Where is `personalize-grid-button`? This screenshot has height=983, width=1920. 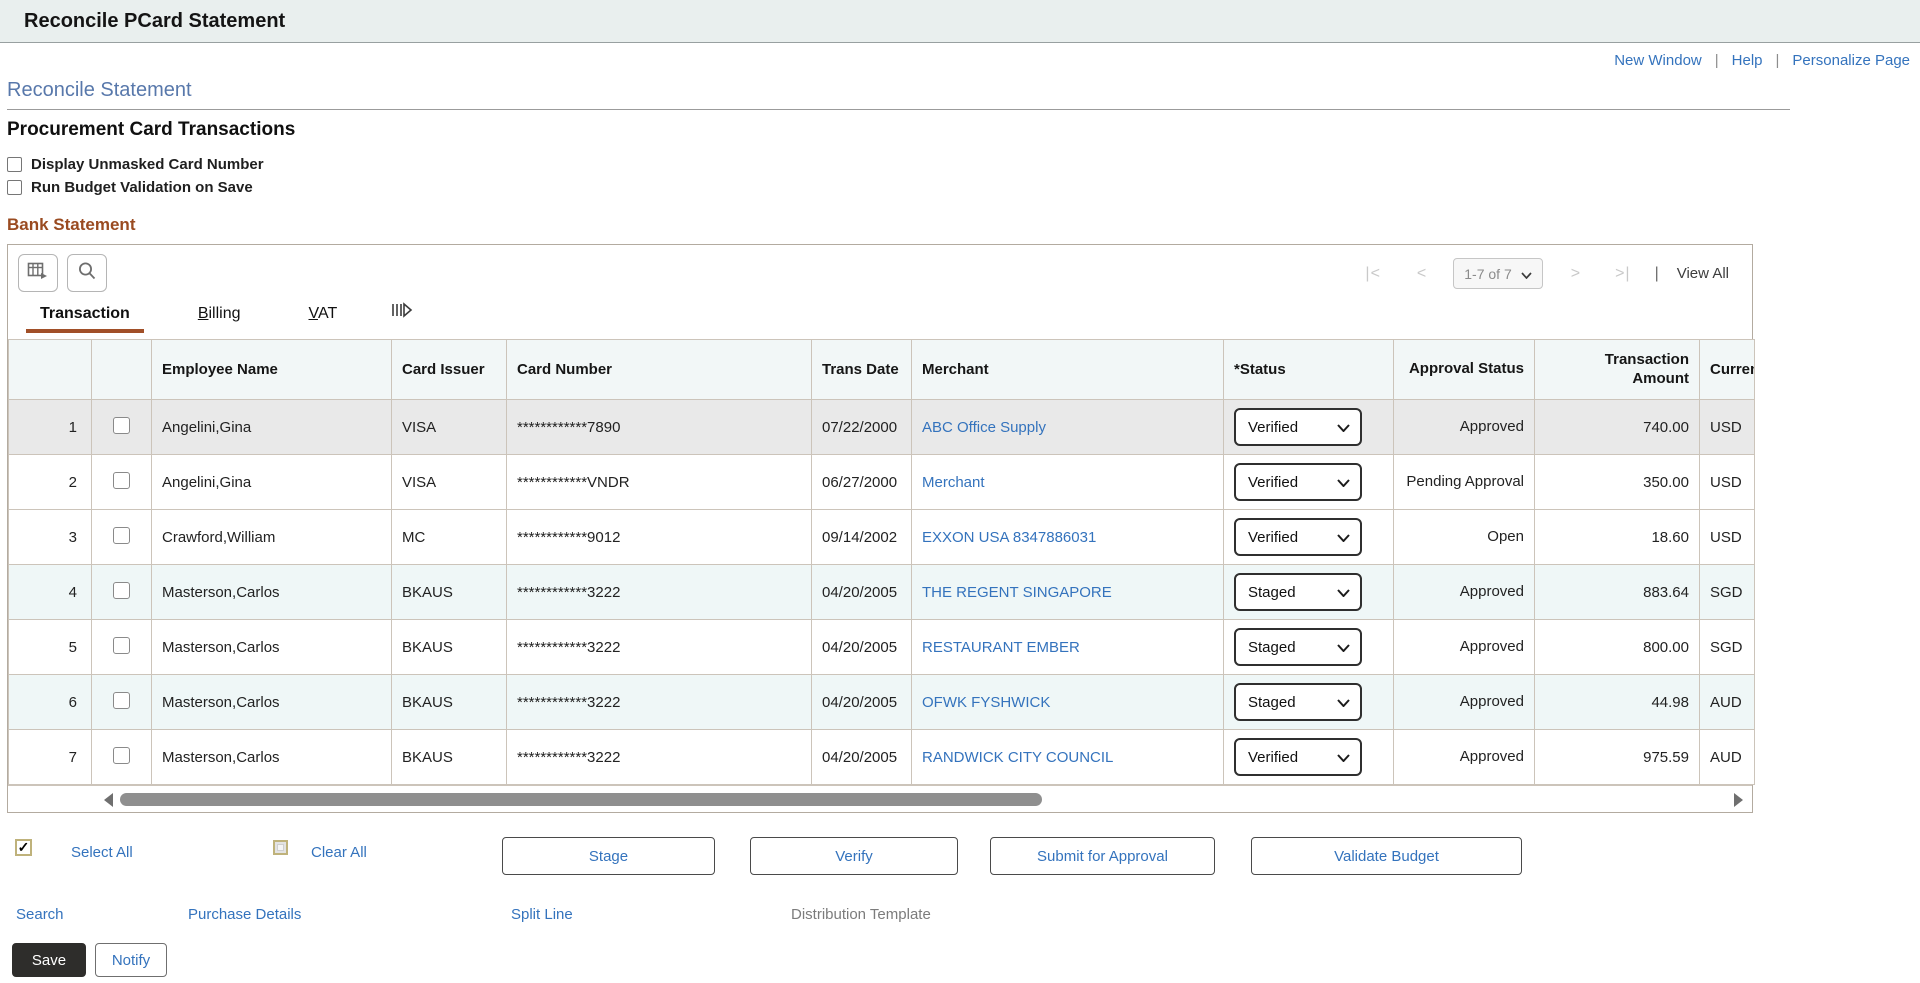
personalize-grid-button is located at coordinates (38, 273).